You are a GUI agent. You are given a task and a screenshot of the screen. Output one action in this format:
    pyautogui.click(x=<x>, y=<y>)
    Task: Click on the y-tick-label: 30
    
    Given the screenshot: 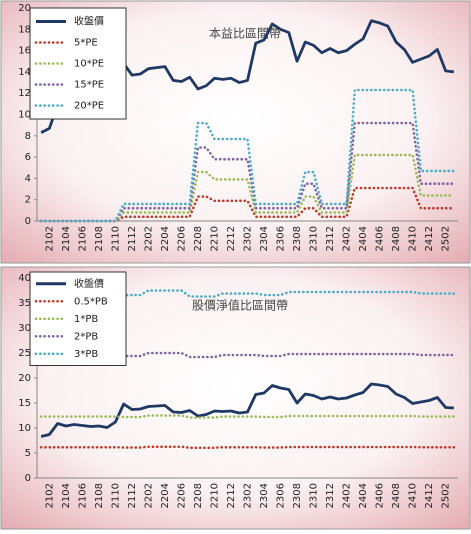 What is the action you would take?
    pyautogui.click(x=24, y=328)
    